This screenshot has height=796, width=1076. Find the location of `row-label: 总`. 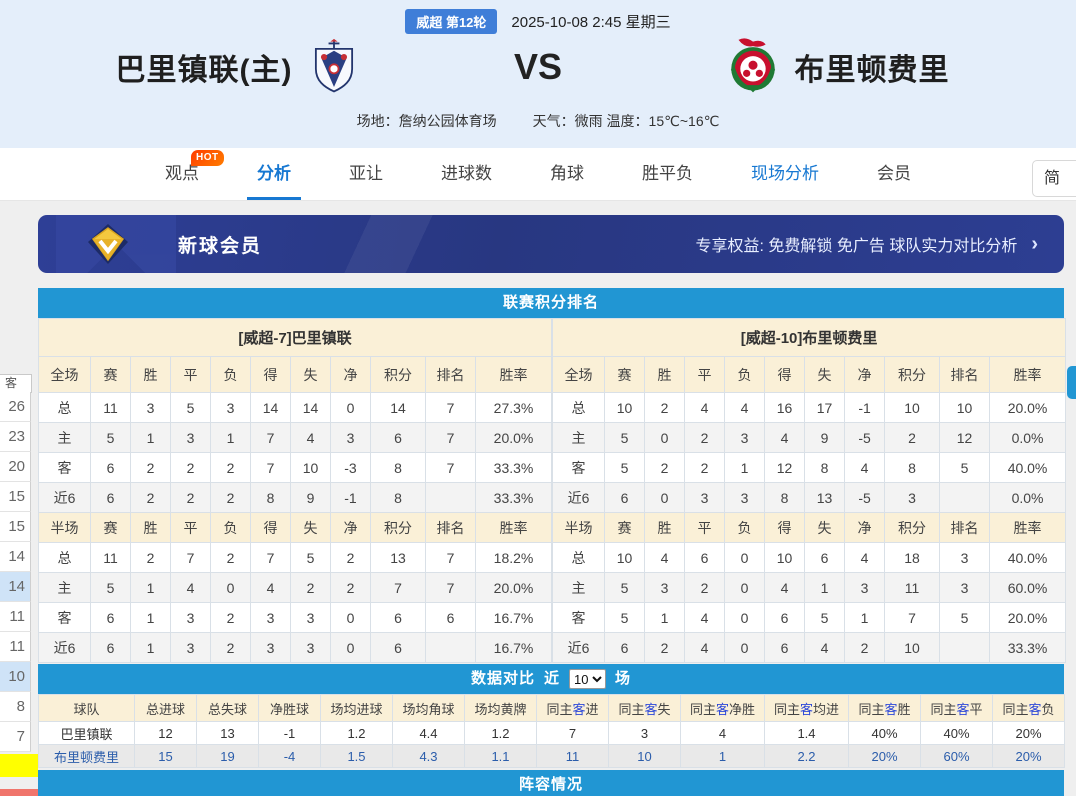

row-label: 总 is located at coordinates (579, 557).